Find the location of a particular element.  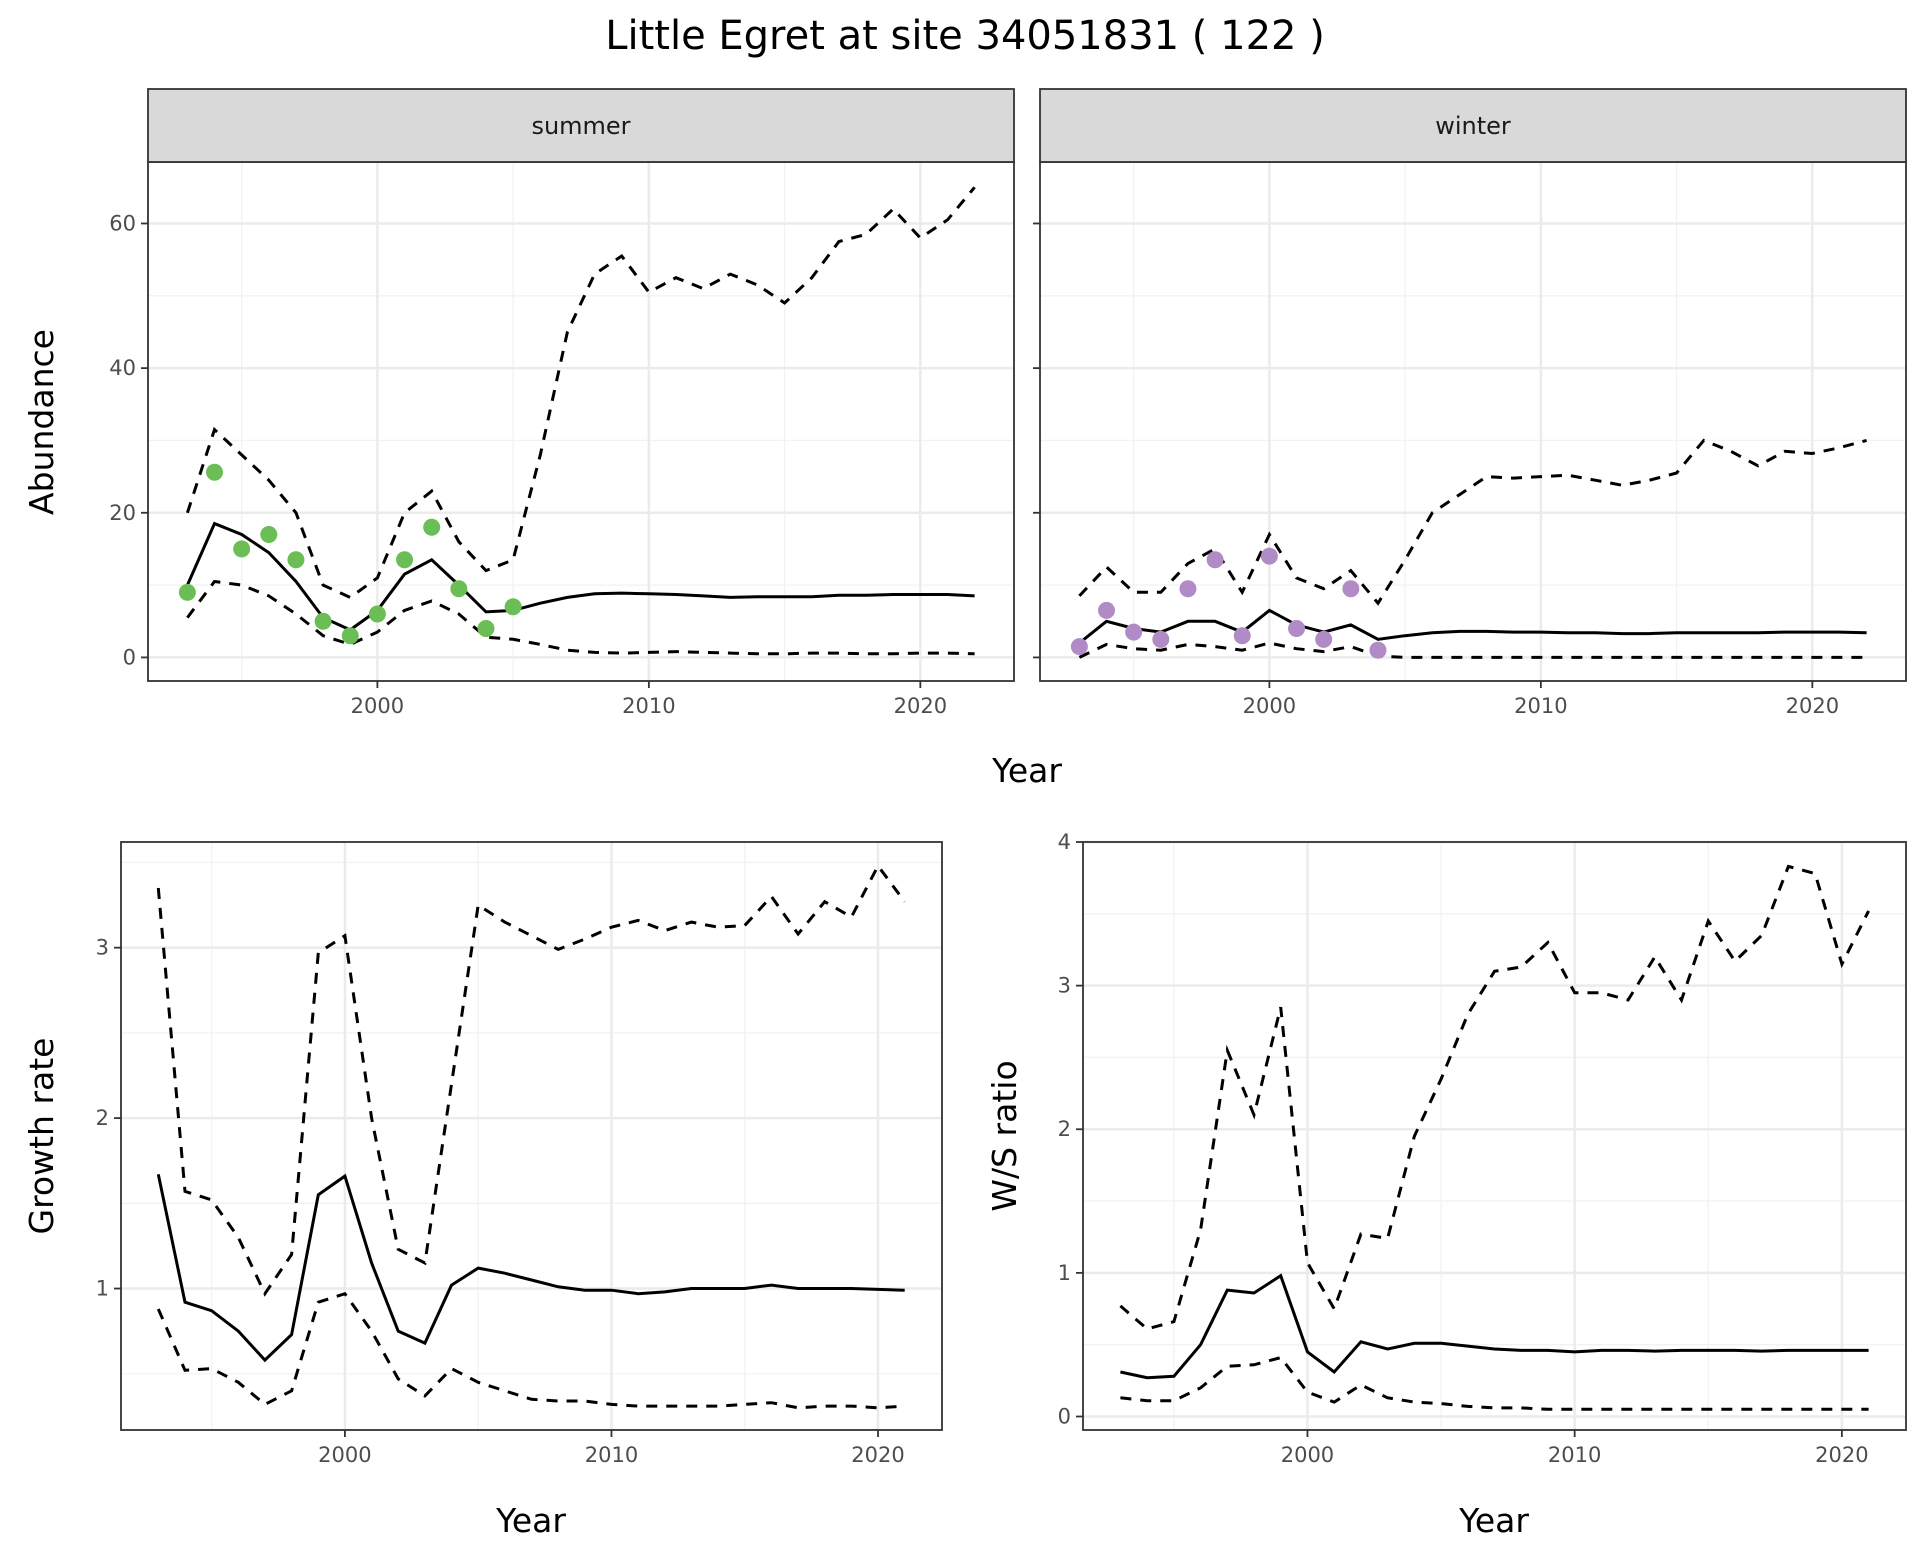

y-tick-label: 20 is located at coordinates (122, 513).